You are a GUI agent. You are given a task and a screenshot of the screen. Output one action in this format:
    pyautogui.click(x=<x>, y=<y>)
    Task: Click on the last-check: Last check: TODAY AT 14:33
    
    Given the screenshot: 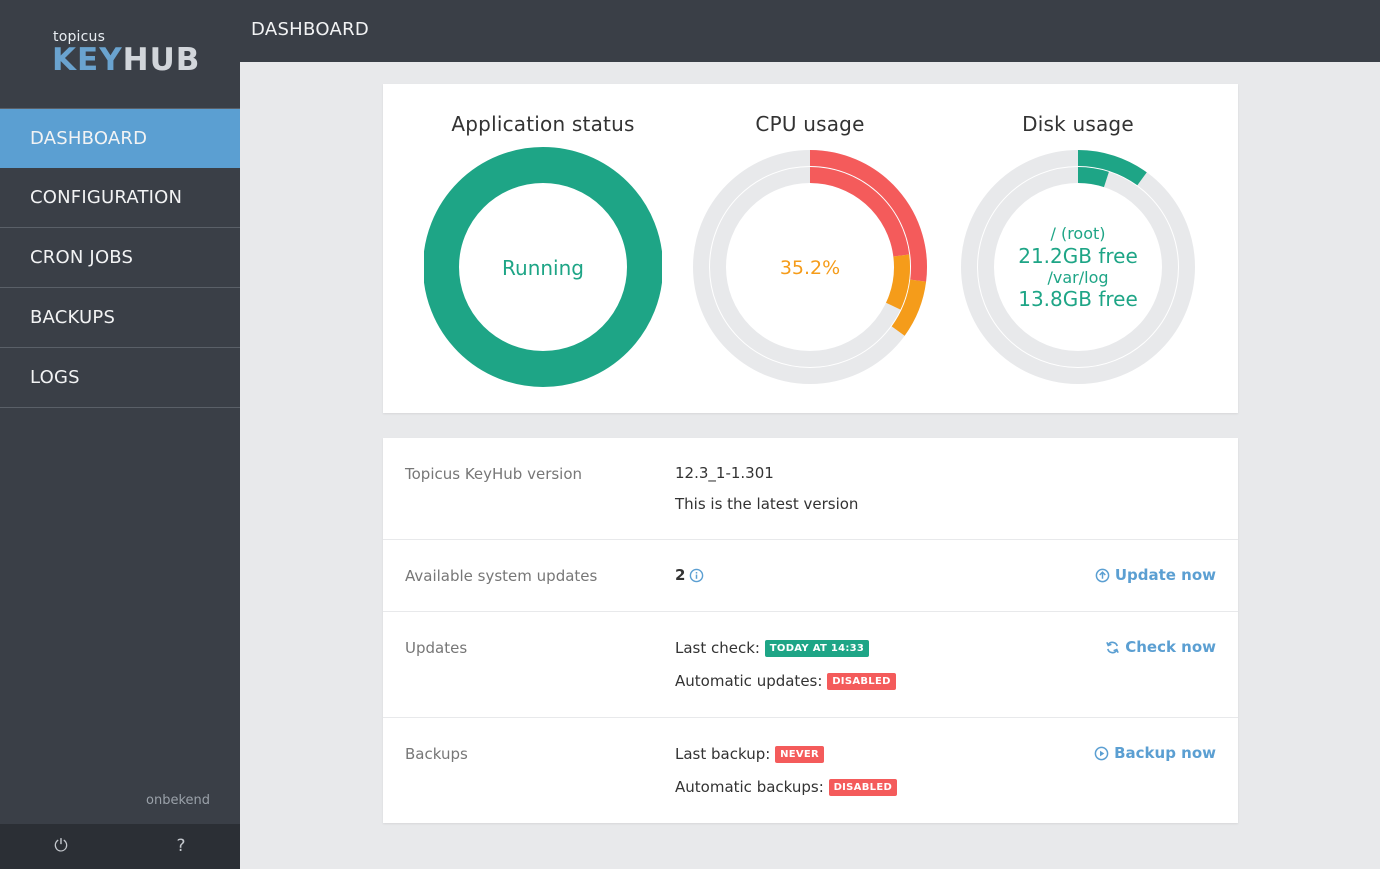 What is the action you would take?
    pyautogui.click(x=772, y=648)
    